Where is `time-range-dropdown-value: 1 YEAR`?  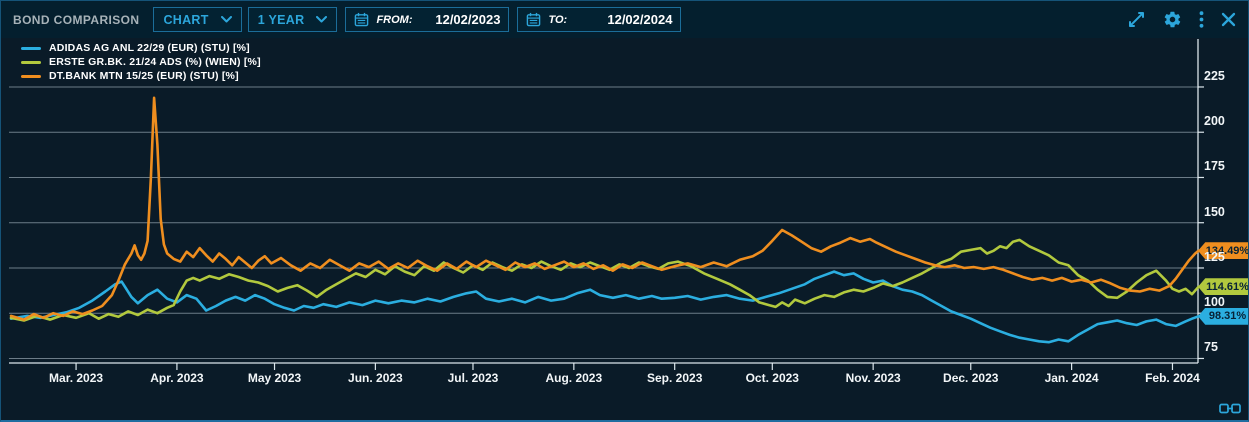
time-range-dropdown-value: 1 YEAR is located at coordinates (281, 19).